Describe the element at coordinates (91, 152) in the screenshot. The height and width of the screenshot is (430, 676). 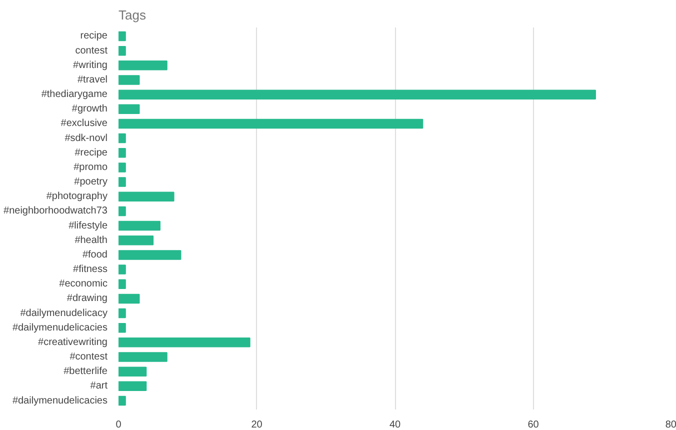
I see `y-tick-label: #recipe` at that location.